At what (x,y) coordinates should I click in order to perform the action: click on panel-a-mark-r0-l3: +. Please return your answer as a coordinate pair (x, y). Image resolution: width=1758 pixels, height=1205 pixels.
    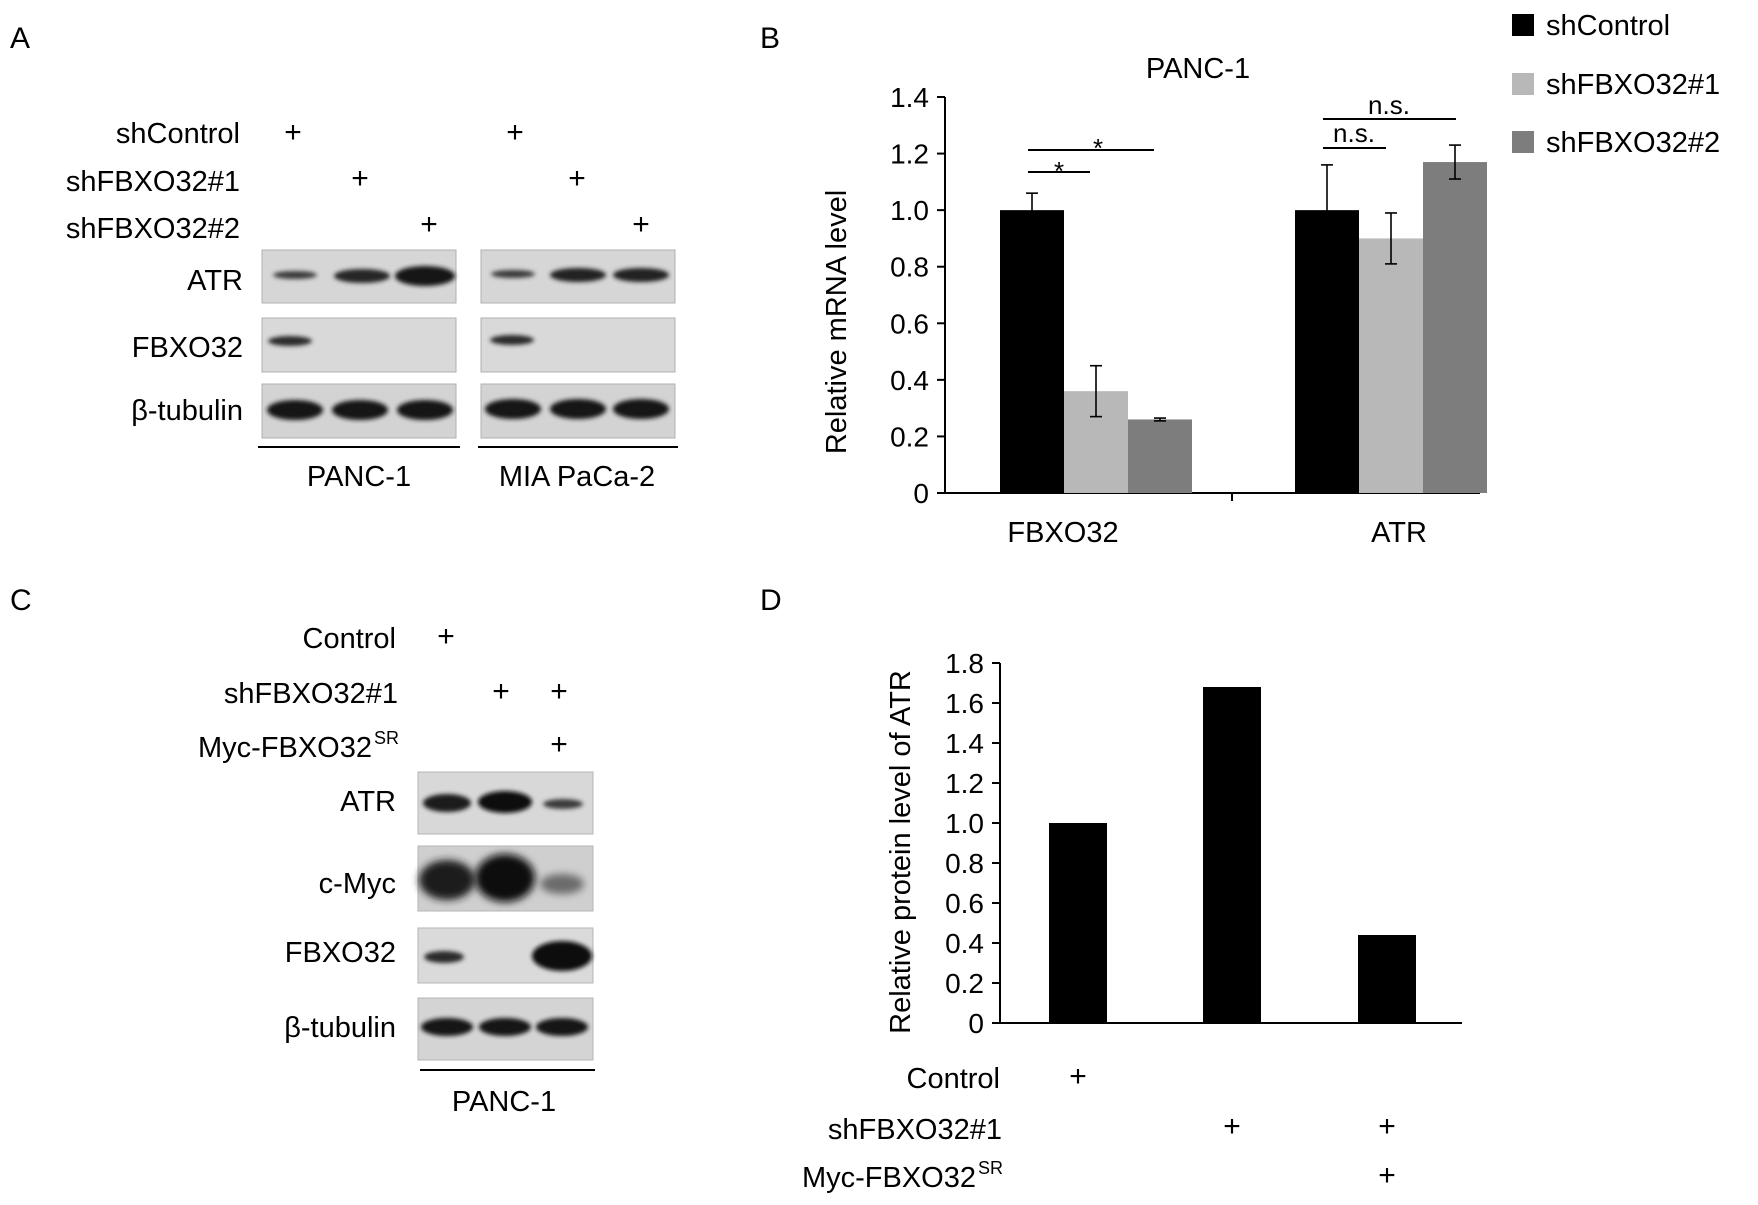
    Looking at the image, I should click on (515, 132).